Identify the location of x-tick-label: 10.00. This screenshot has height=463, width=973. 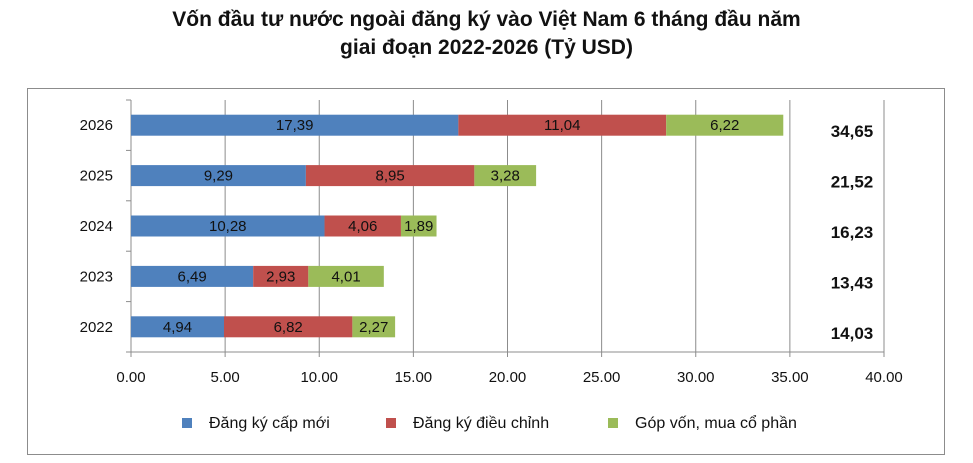
(319, 377).